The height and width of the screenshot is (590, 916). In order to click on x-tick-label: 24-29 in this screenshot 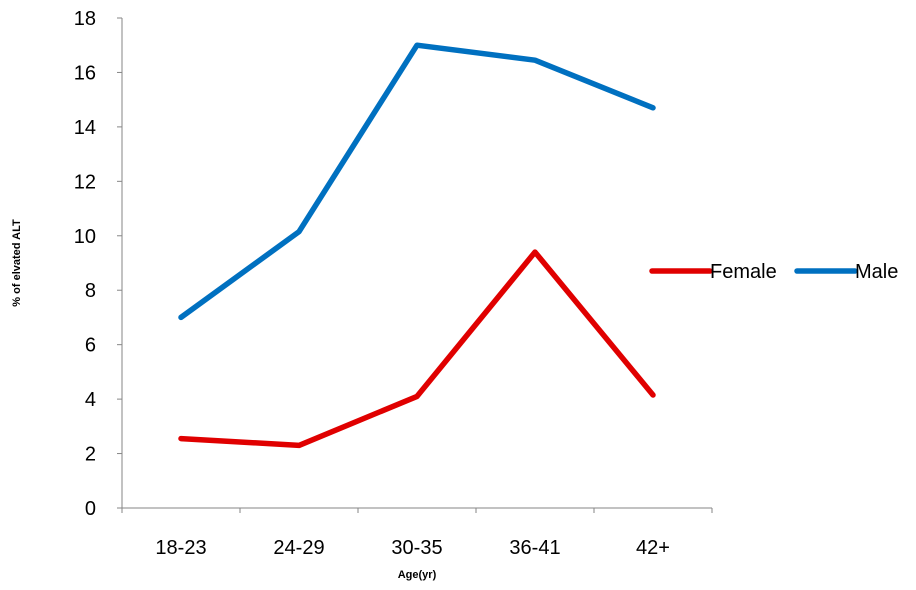, I will do `click(298, 548)`.